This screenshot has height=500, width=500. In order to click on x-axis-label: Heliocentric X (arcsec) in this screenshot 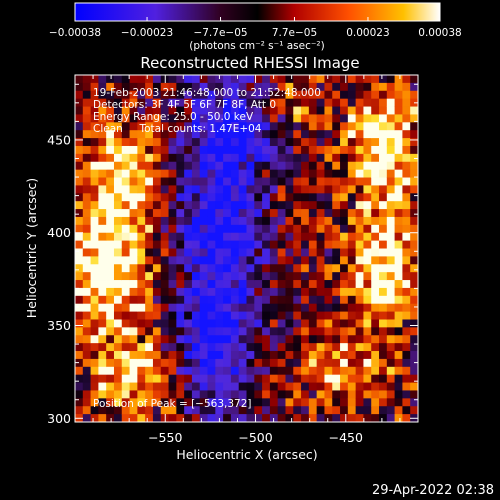, I will do `click(246, 454)`.